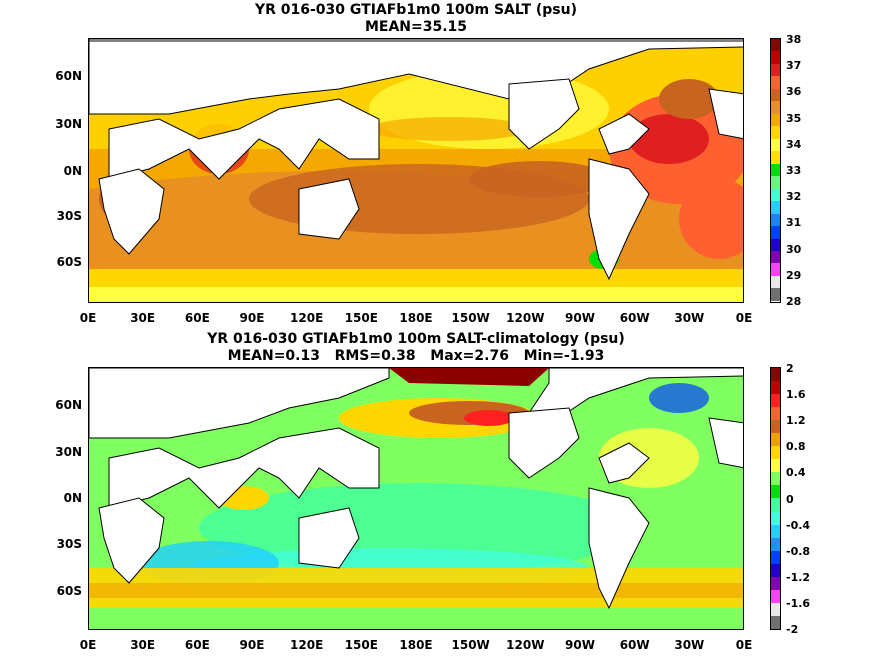 The width and height of the screenshot is (875, 656). Describe the element at coordinates (794, 301) in the screenshot. I see `colorbar-label: 28` at that location.